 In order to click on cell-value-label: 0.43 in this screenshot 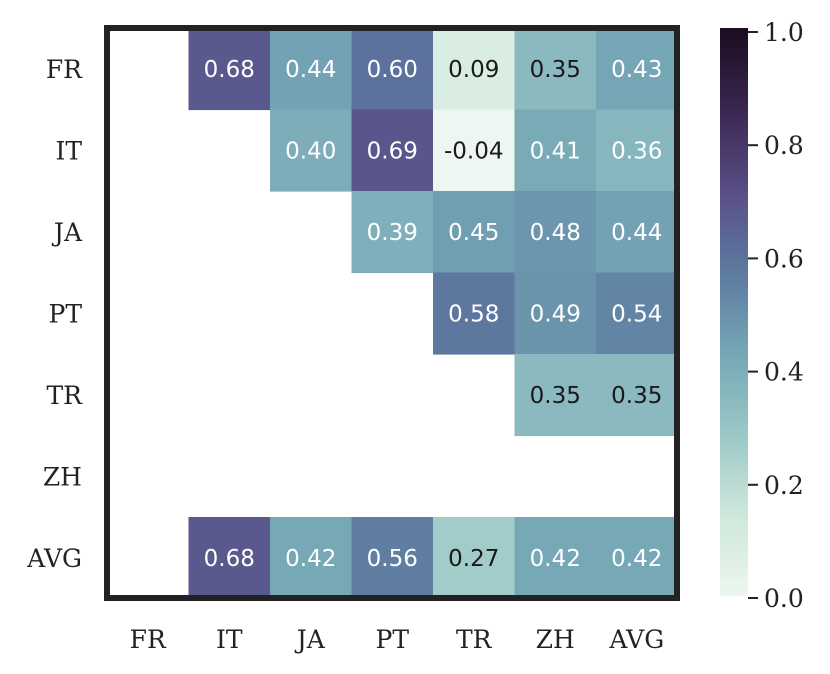, I will do `click(636, 70)`.